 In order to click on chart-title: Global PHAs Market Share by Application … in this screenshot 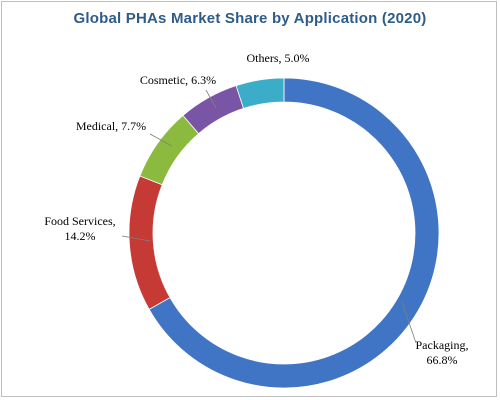, I will do `click(250, 18)`.